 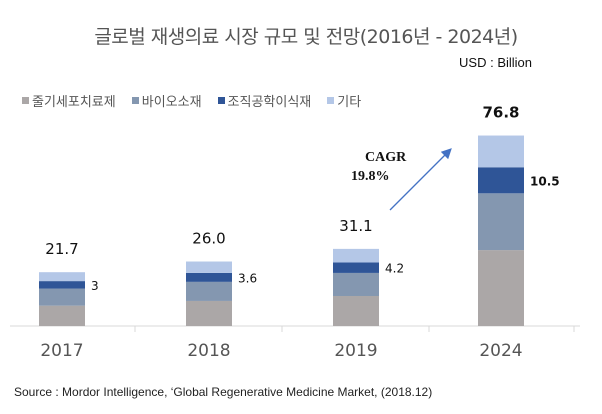 I want to click on cagr-label: CAGR, so click(x=386, y=157).